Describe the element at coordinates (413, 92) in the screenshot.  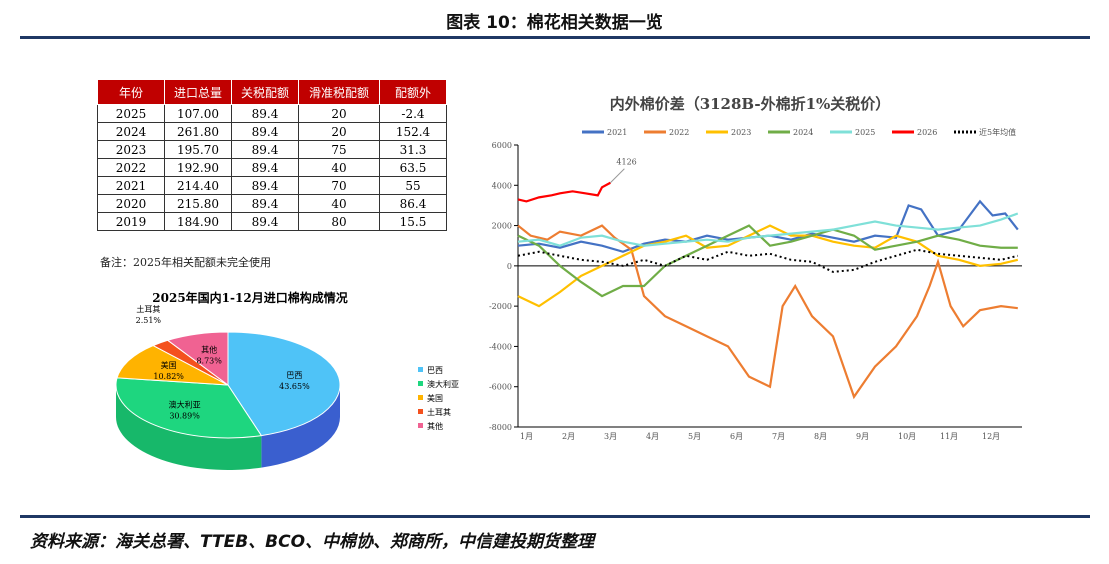
I see `column-header: 配额外` at that location.